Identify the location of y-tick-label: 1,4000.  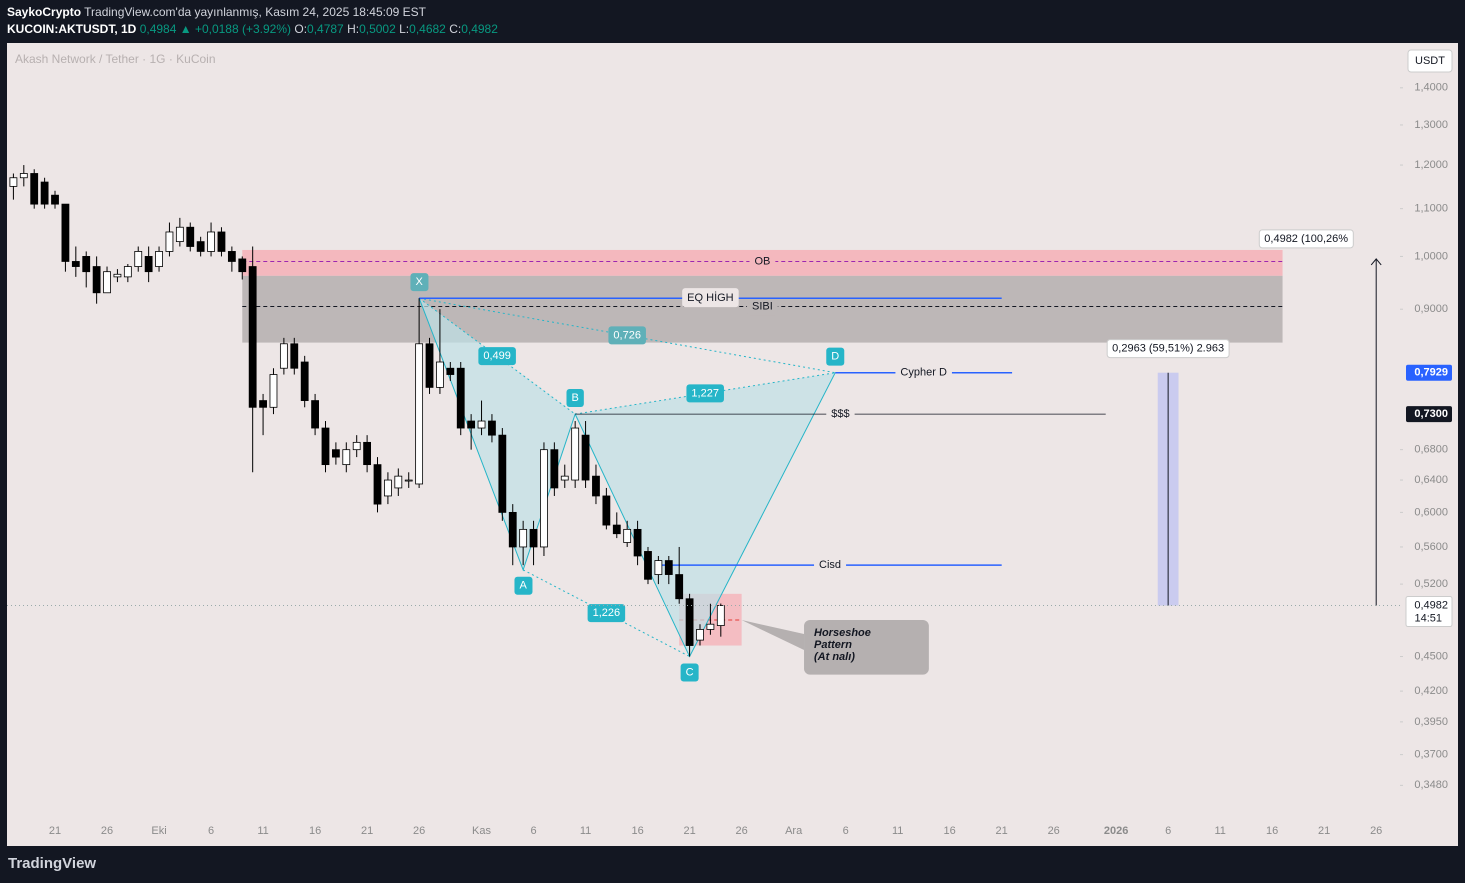
(1431, 88).